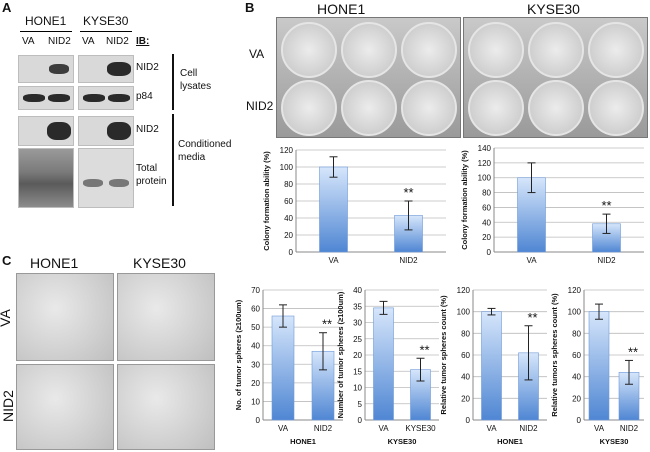 The image size is (650, 452). What do you see at coordinates (257, 54) in the screenshot?
I see `b-row-va: VA` at bounding box center [257, 54].